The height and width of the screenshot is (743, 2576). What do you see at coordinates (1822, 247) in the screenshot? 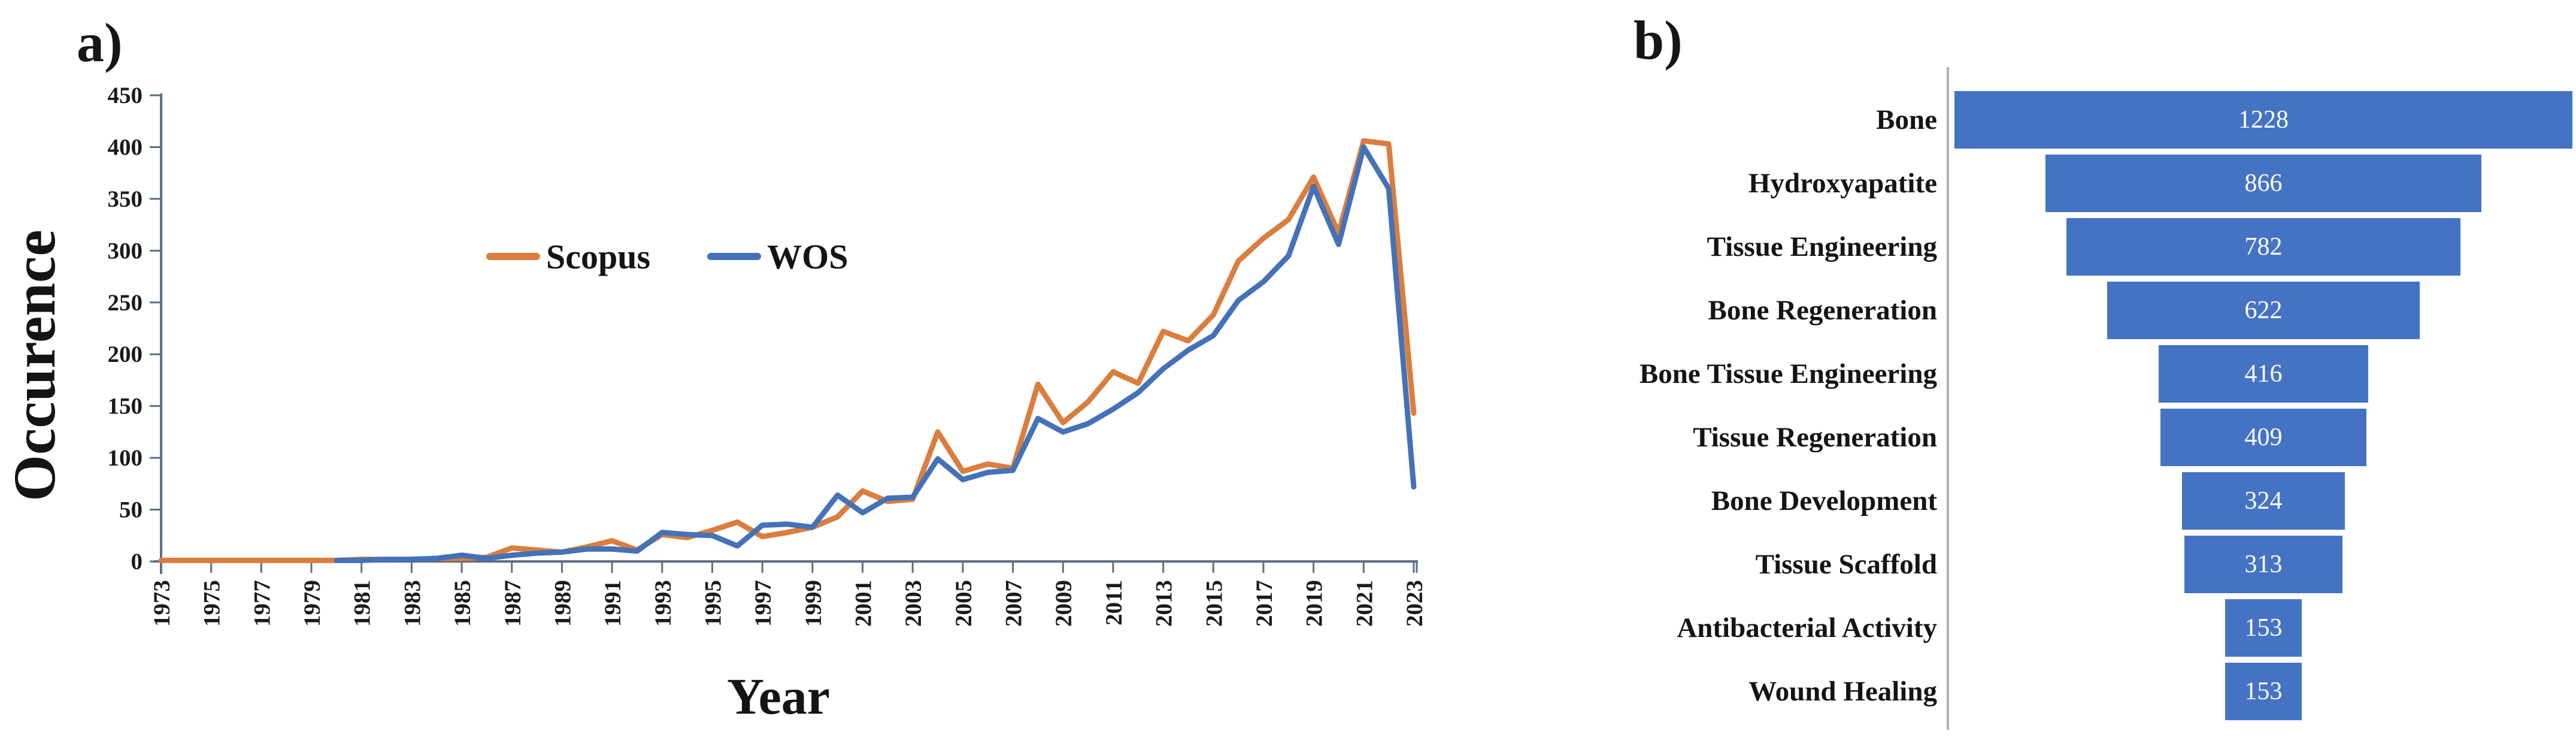
I see `funnel-category-label: Tissue Engineering` at bounding box center [1822, 247].